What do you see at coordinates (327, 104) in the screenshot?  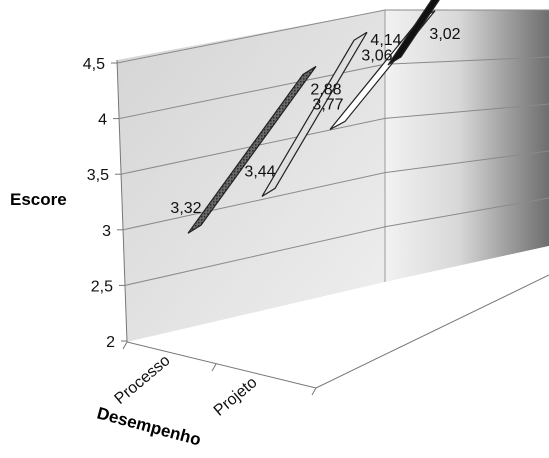 I see `data-label: 3,77` at bounding box center [327, 104].